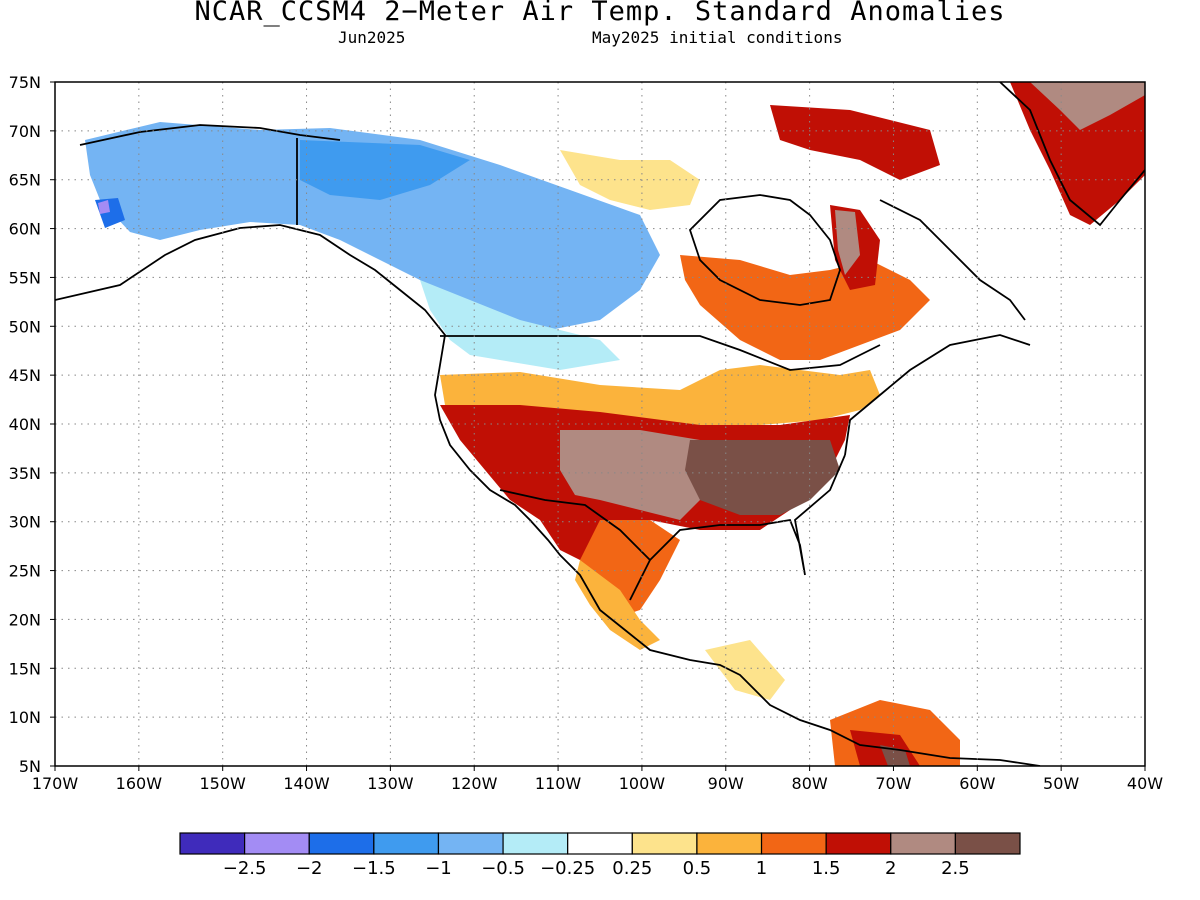  Describe the element at coordinates (847, 242) in the screenshot. I see `region-labrador-brown` at that location.